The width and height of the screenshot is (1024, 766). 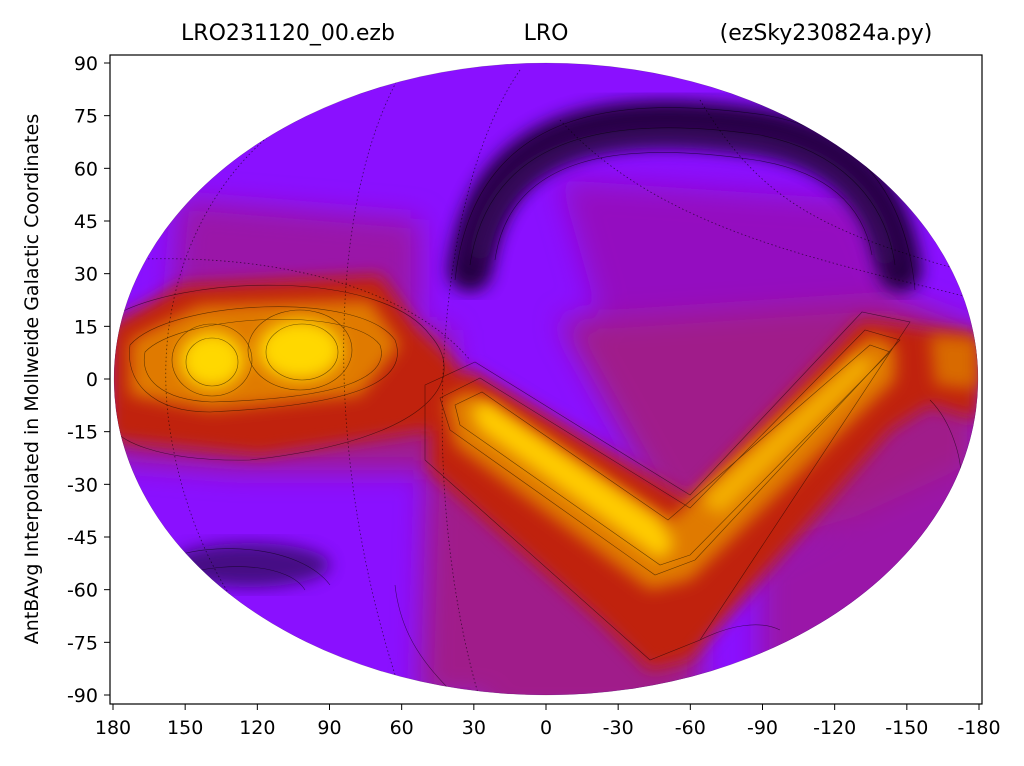 What do you see at coordinates (82, 433) in the screenshot?
I see `y-tick-label: -15` at bounding box center [82, 433].